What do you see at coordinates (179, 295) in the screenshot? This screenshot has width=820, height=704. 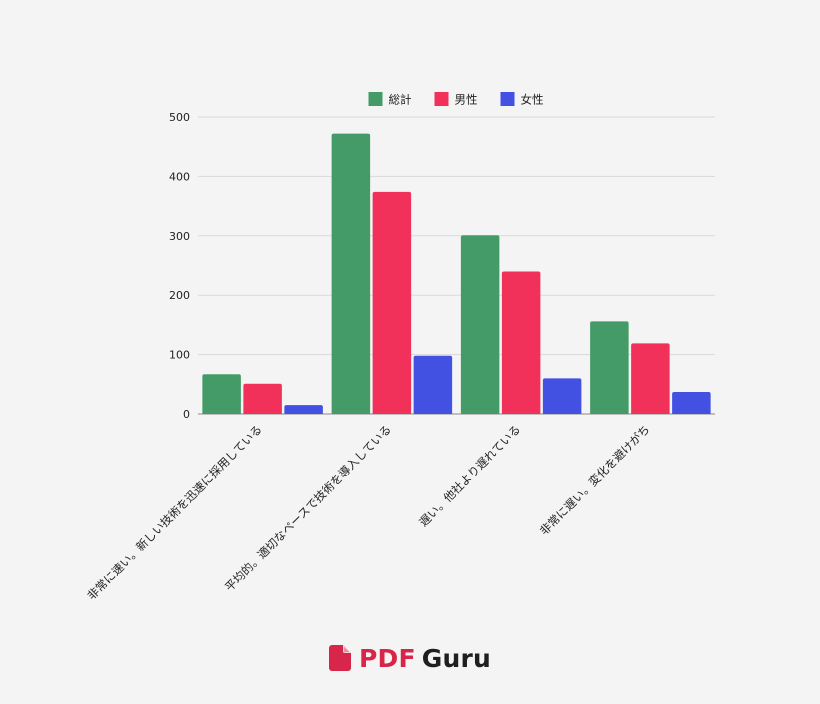 I see `y-tick-label: 200` at bounding box center [179, 295].